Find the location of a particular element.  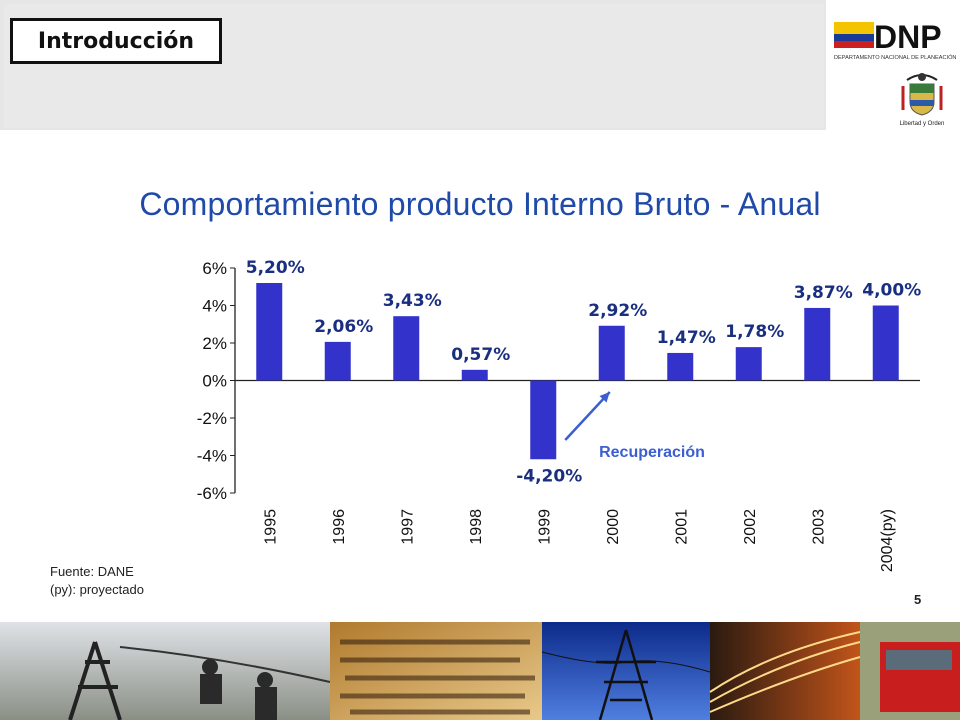

flag-yellow-stripe is located at coordinates (854, 28).